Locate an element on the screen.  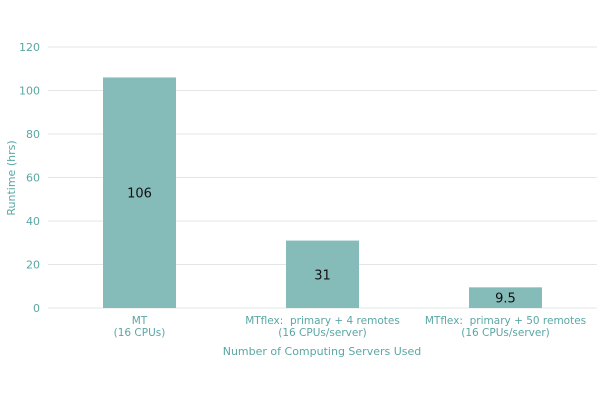
data-label-1: 31 is located at coordinates (322, 275).